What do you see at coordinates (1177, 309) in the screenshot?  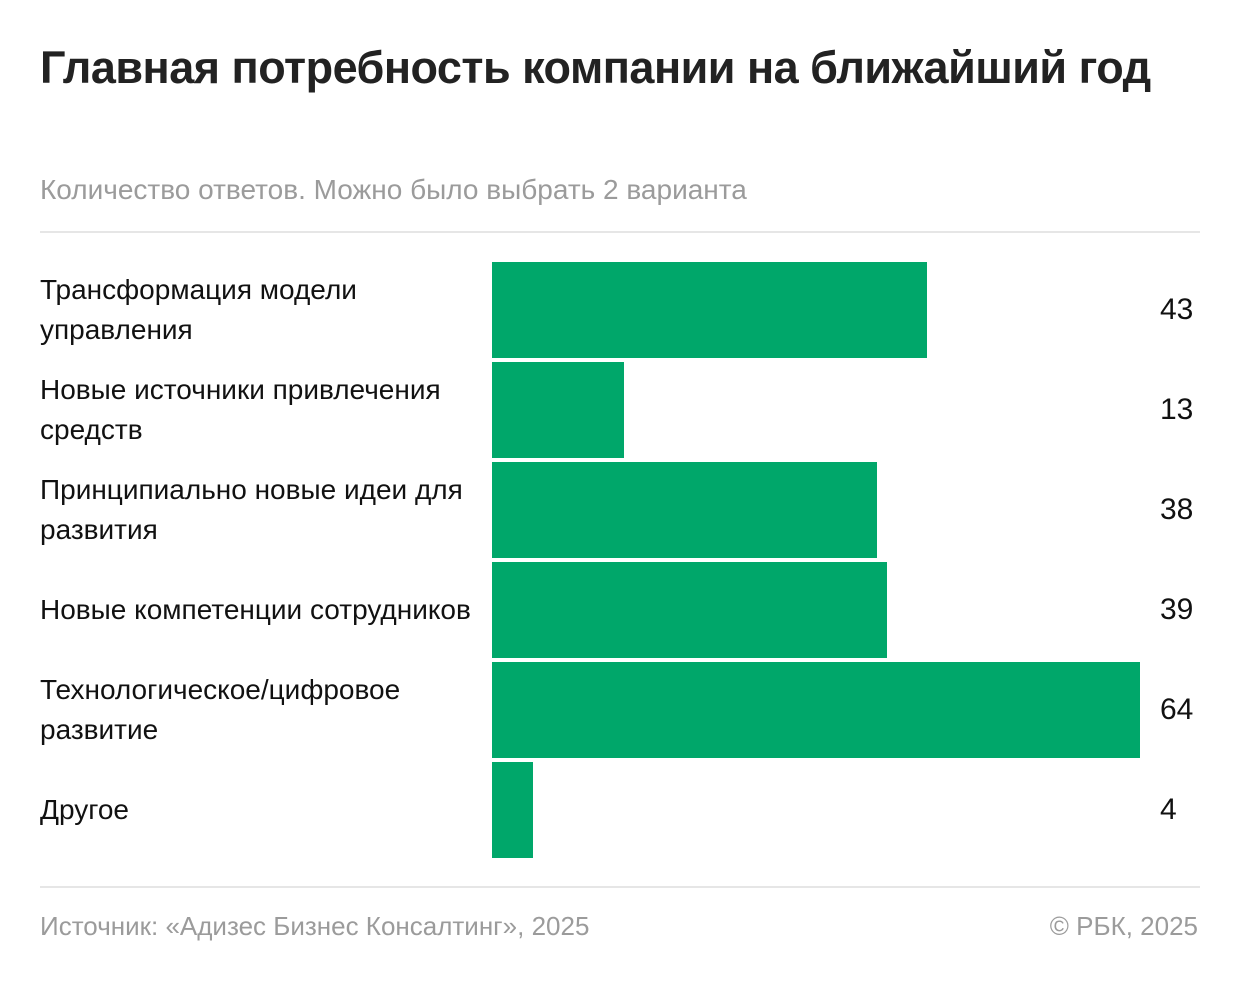 I see `value-label: 43` at bounding box center [1177, 309].